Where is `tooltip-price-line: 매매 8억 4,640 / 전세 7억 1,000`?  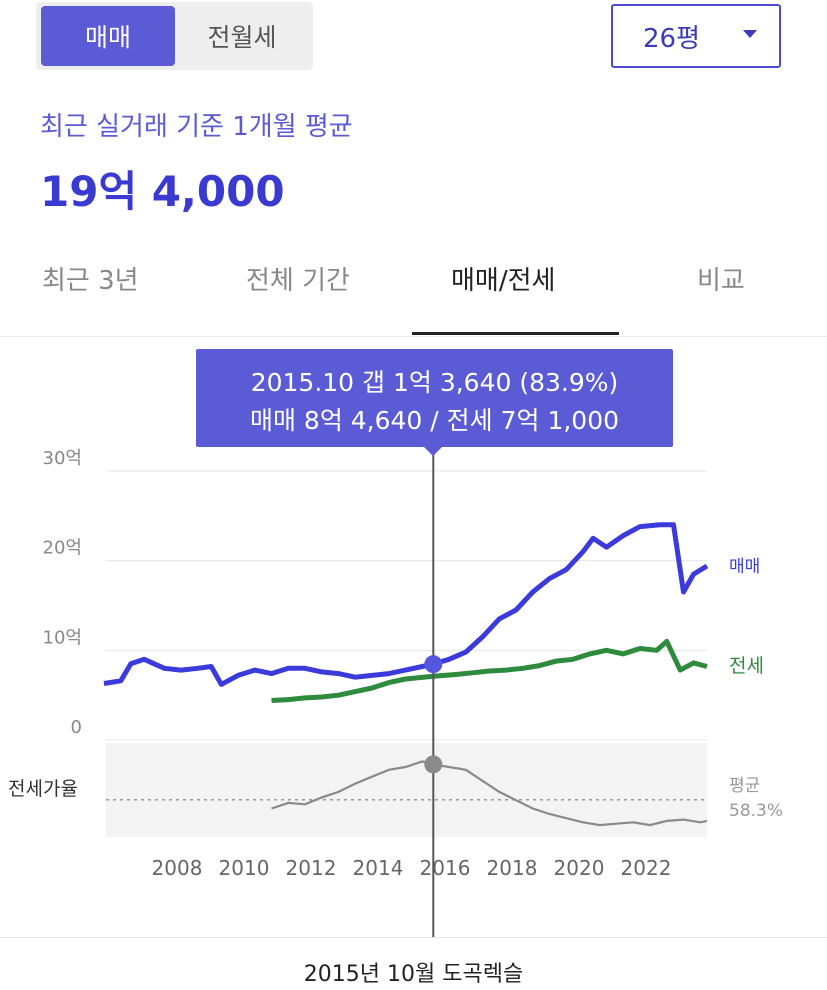 tooltip-price-line: 매매 8억 4,640 / 전세 7억 1,000 is located at coordinates (434, 420).